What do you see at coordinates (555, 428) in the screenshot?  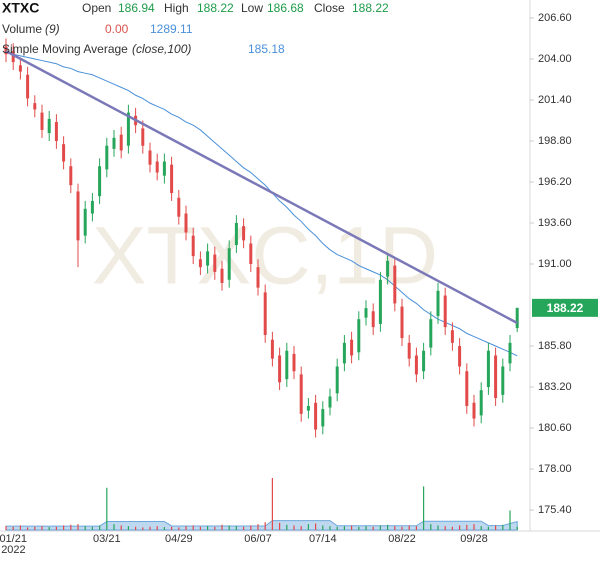 I see `y-tick-label: 180.60` at bounding box center [555, 428].